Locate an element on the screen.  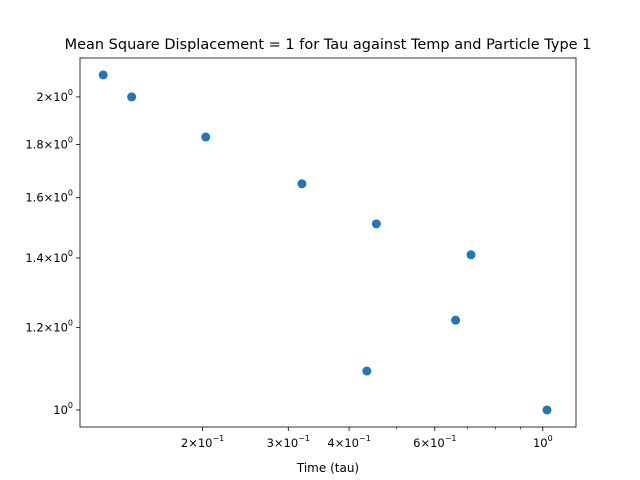
x-axis-label: Time (tau) is located at coordinates (327, 468).